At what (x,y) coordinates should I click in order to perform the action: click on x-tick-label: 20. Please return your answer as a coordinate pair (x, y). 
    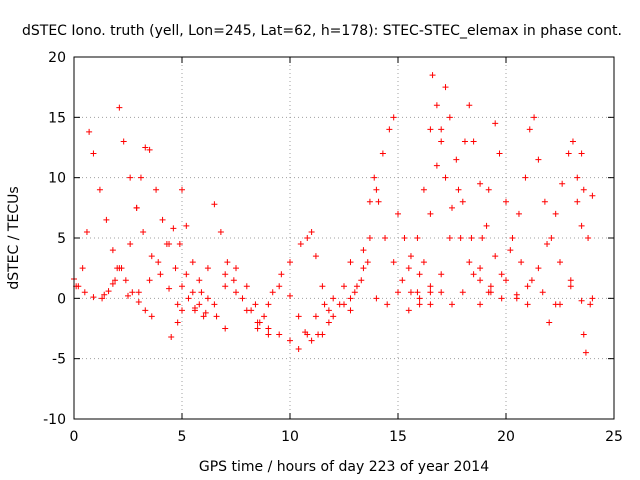
    Looking at the image, I should click on (506, 437).